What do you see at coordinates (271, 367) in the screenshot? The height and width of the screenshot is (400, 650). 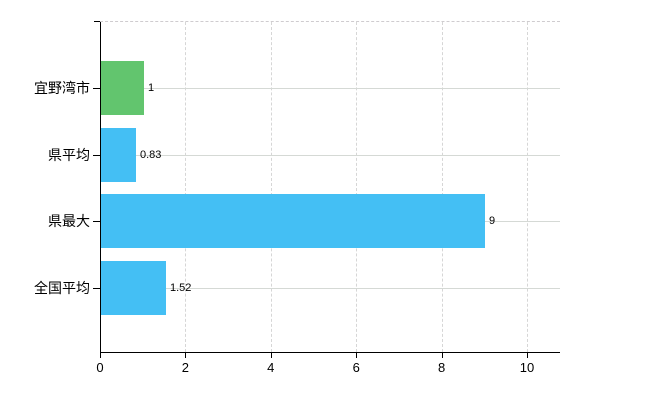 I see `x-tick-label: 4` at bounding box center [271, 367].